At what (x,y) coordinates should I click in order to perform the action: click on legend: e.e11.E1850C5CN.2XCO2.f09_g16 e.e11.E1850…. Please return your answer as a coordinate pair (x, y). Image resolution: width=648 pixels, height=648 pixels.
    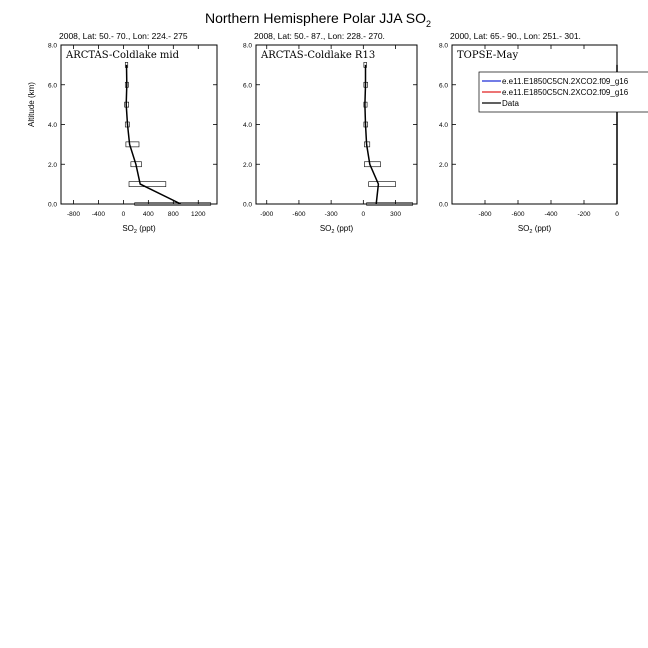
    Looking at the image, I should click on (563, 92).